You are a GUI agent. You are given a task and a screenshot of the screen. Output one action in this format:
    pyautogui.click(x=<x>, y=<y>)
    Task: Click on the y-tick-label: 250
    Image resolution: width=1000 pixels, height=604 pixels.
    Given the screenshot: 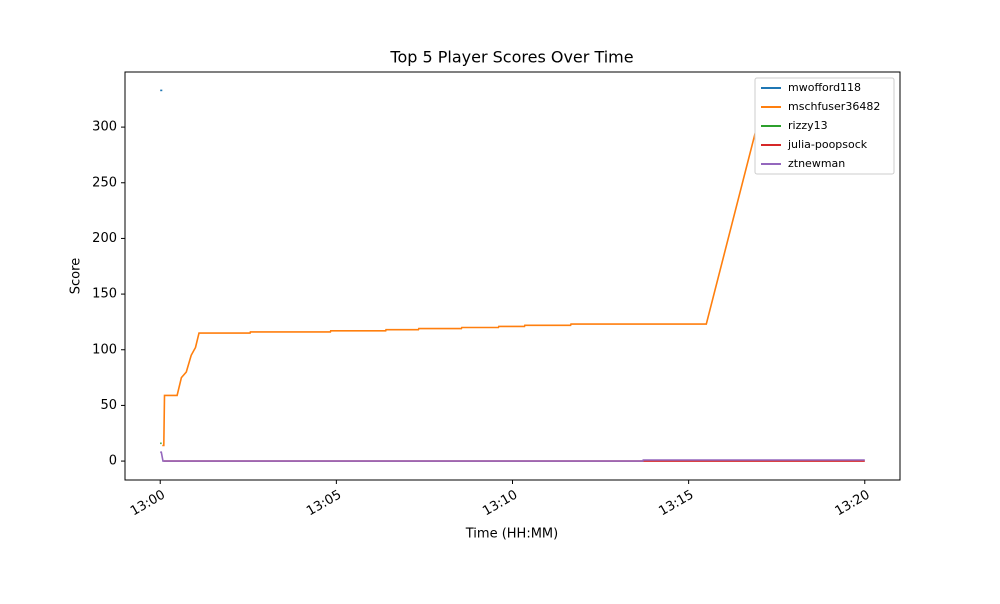 What is the action you would take?
    pyautogui.click(x=104, y=182)
    